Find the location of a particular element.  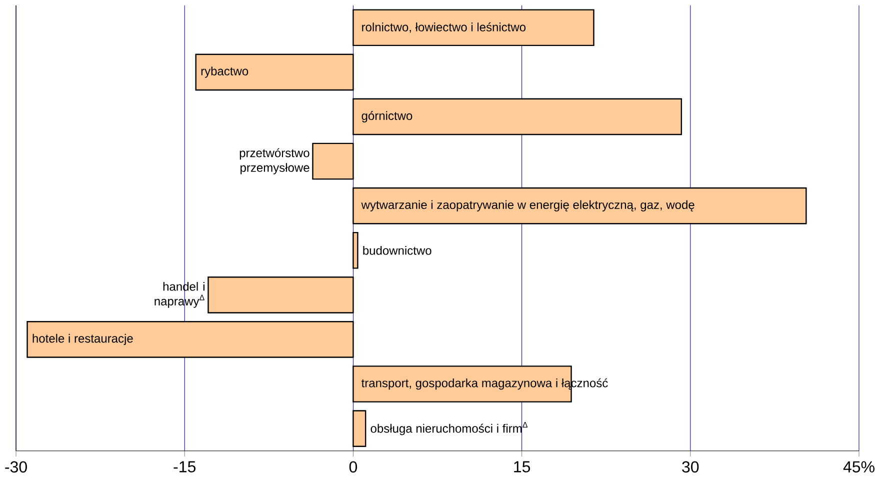

x-tick-label: 15 is located at coordinates (522, 466).